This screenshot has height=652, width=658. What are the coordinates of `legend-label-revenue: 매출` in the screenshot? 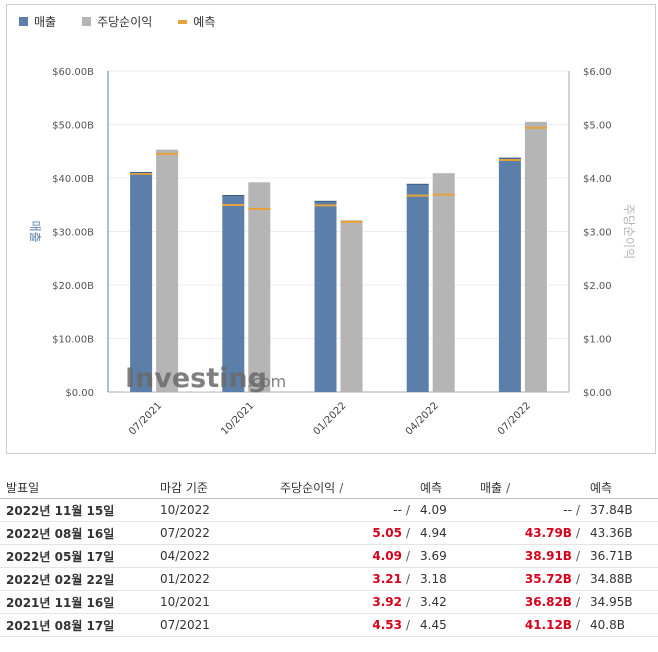 It's located at (45, 22).